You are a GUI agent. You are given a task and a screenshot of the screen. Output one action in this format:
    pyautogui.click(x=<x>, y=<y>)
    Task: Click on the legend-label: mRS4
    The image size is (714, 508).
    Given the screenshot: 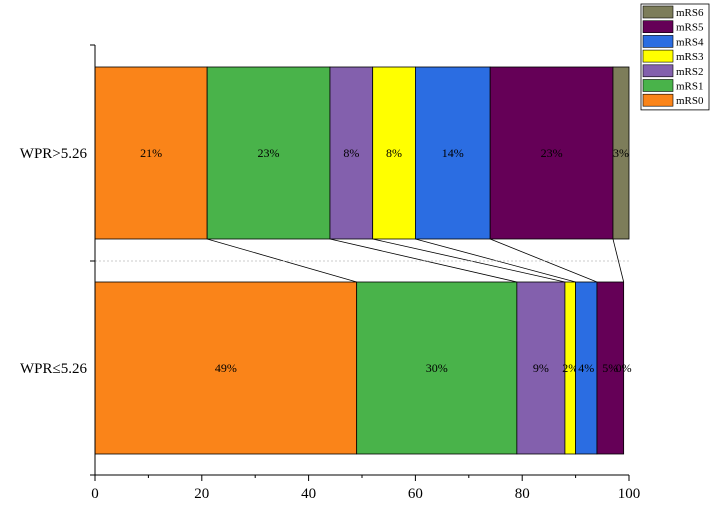 What is the action you would take?
    pyautogui.click(x=690, y=42)
    